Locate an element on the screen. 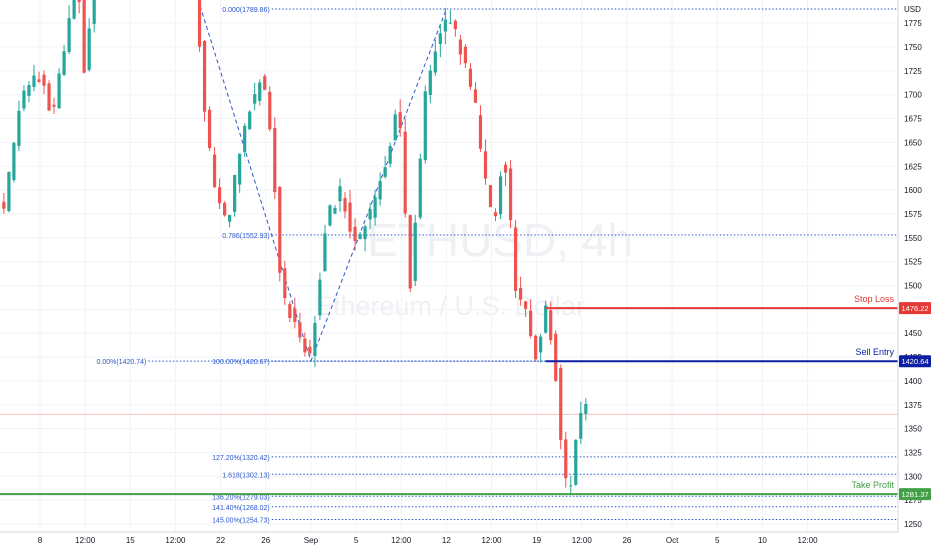  y-tick-label: 1250 is located at coordinates (913, 524).